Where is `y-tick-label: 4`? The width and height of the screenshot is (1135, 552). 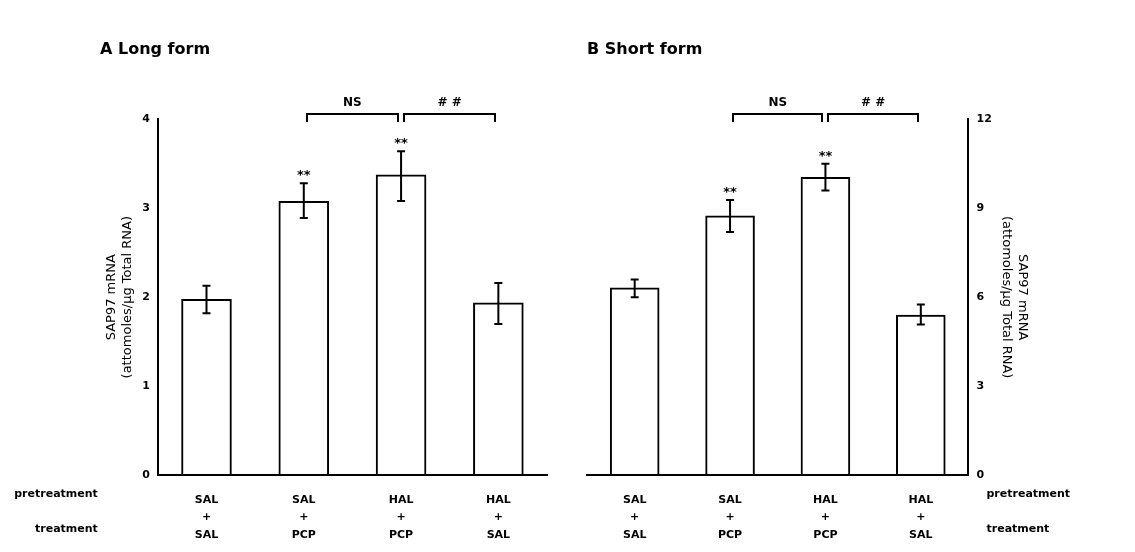
y-tick-label: 4 is located at coordinates (146, 119).